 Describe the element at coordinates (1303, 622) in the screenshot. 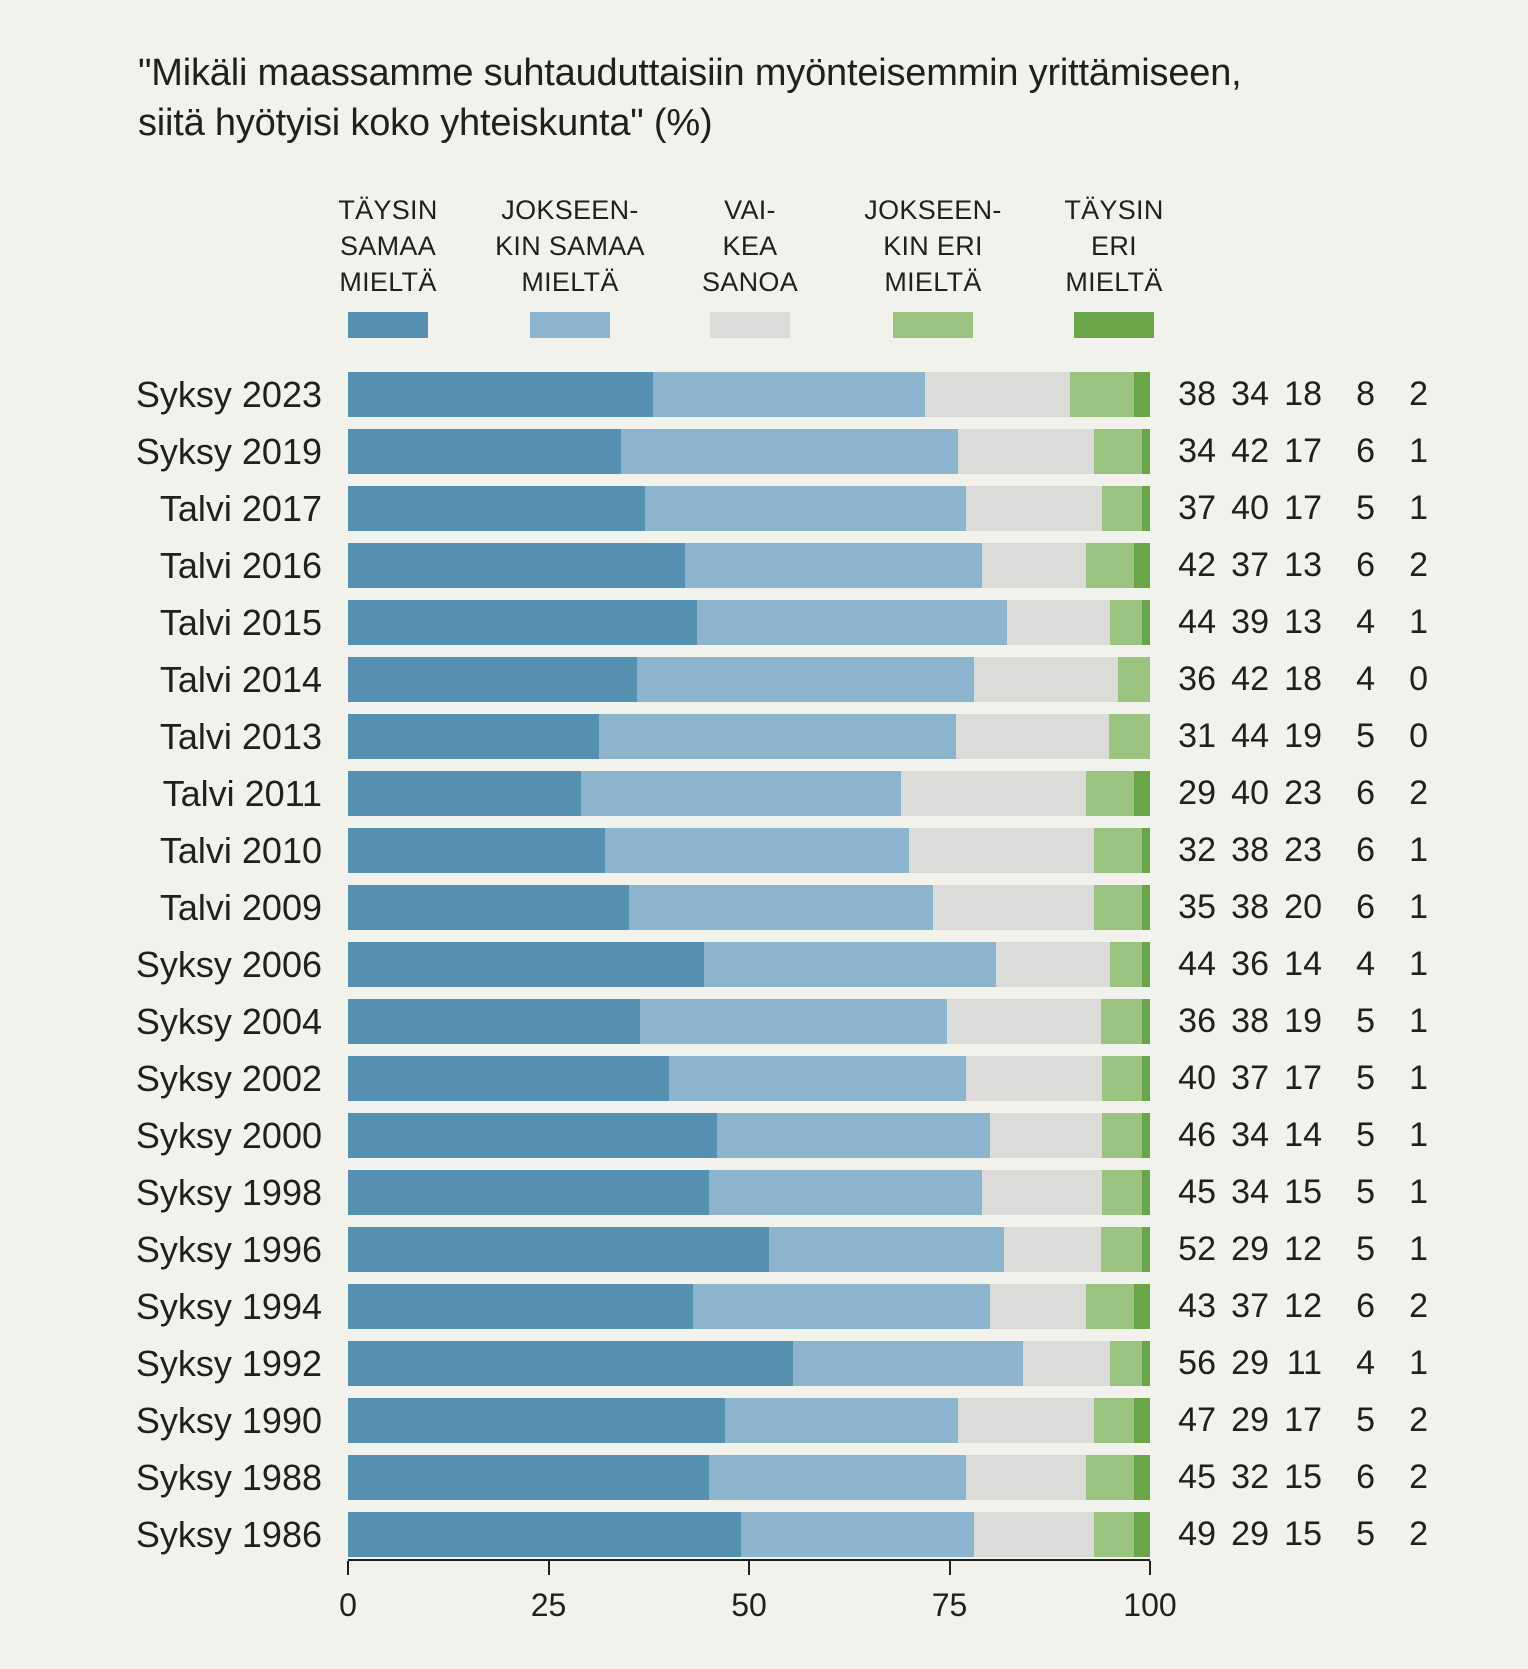

I see `value-label: 13` at that location.